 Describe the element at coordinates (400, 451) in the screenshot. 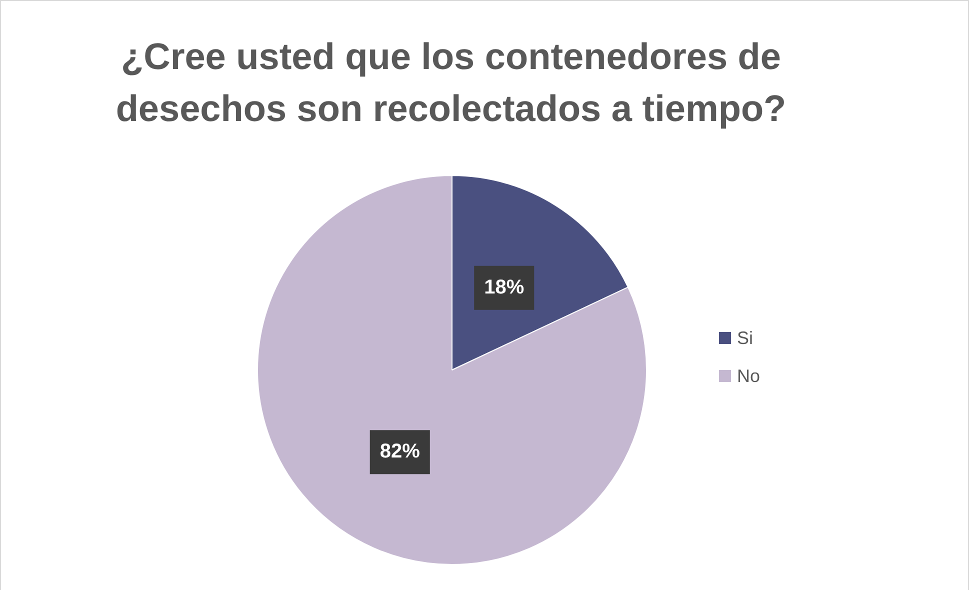

I see `data-label: 82%` at that location.